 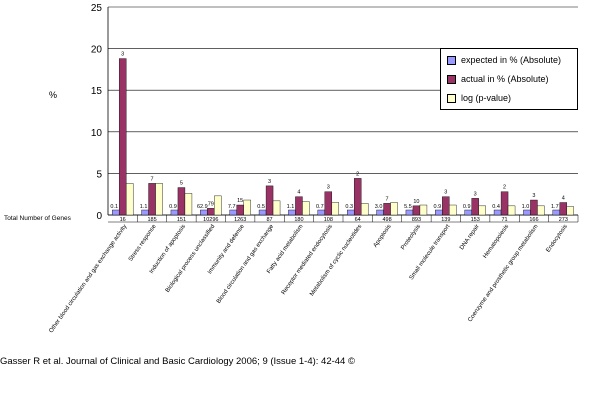 I want to click on total-genes-value: 10296, so click(x=210, y=220).